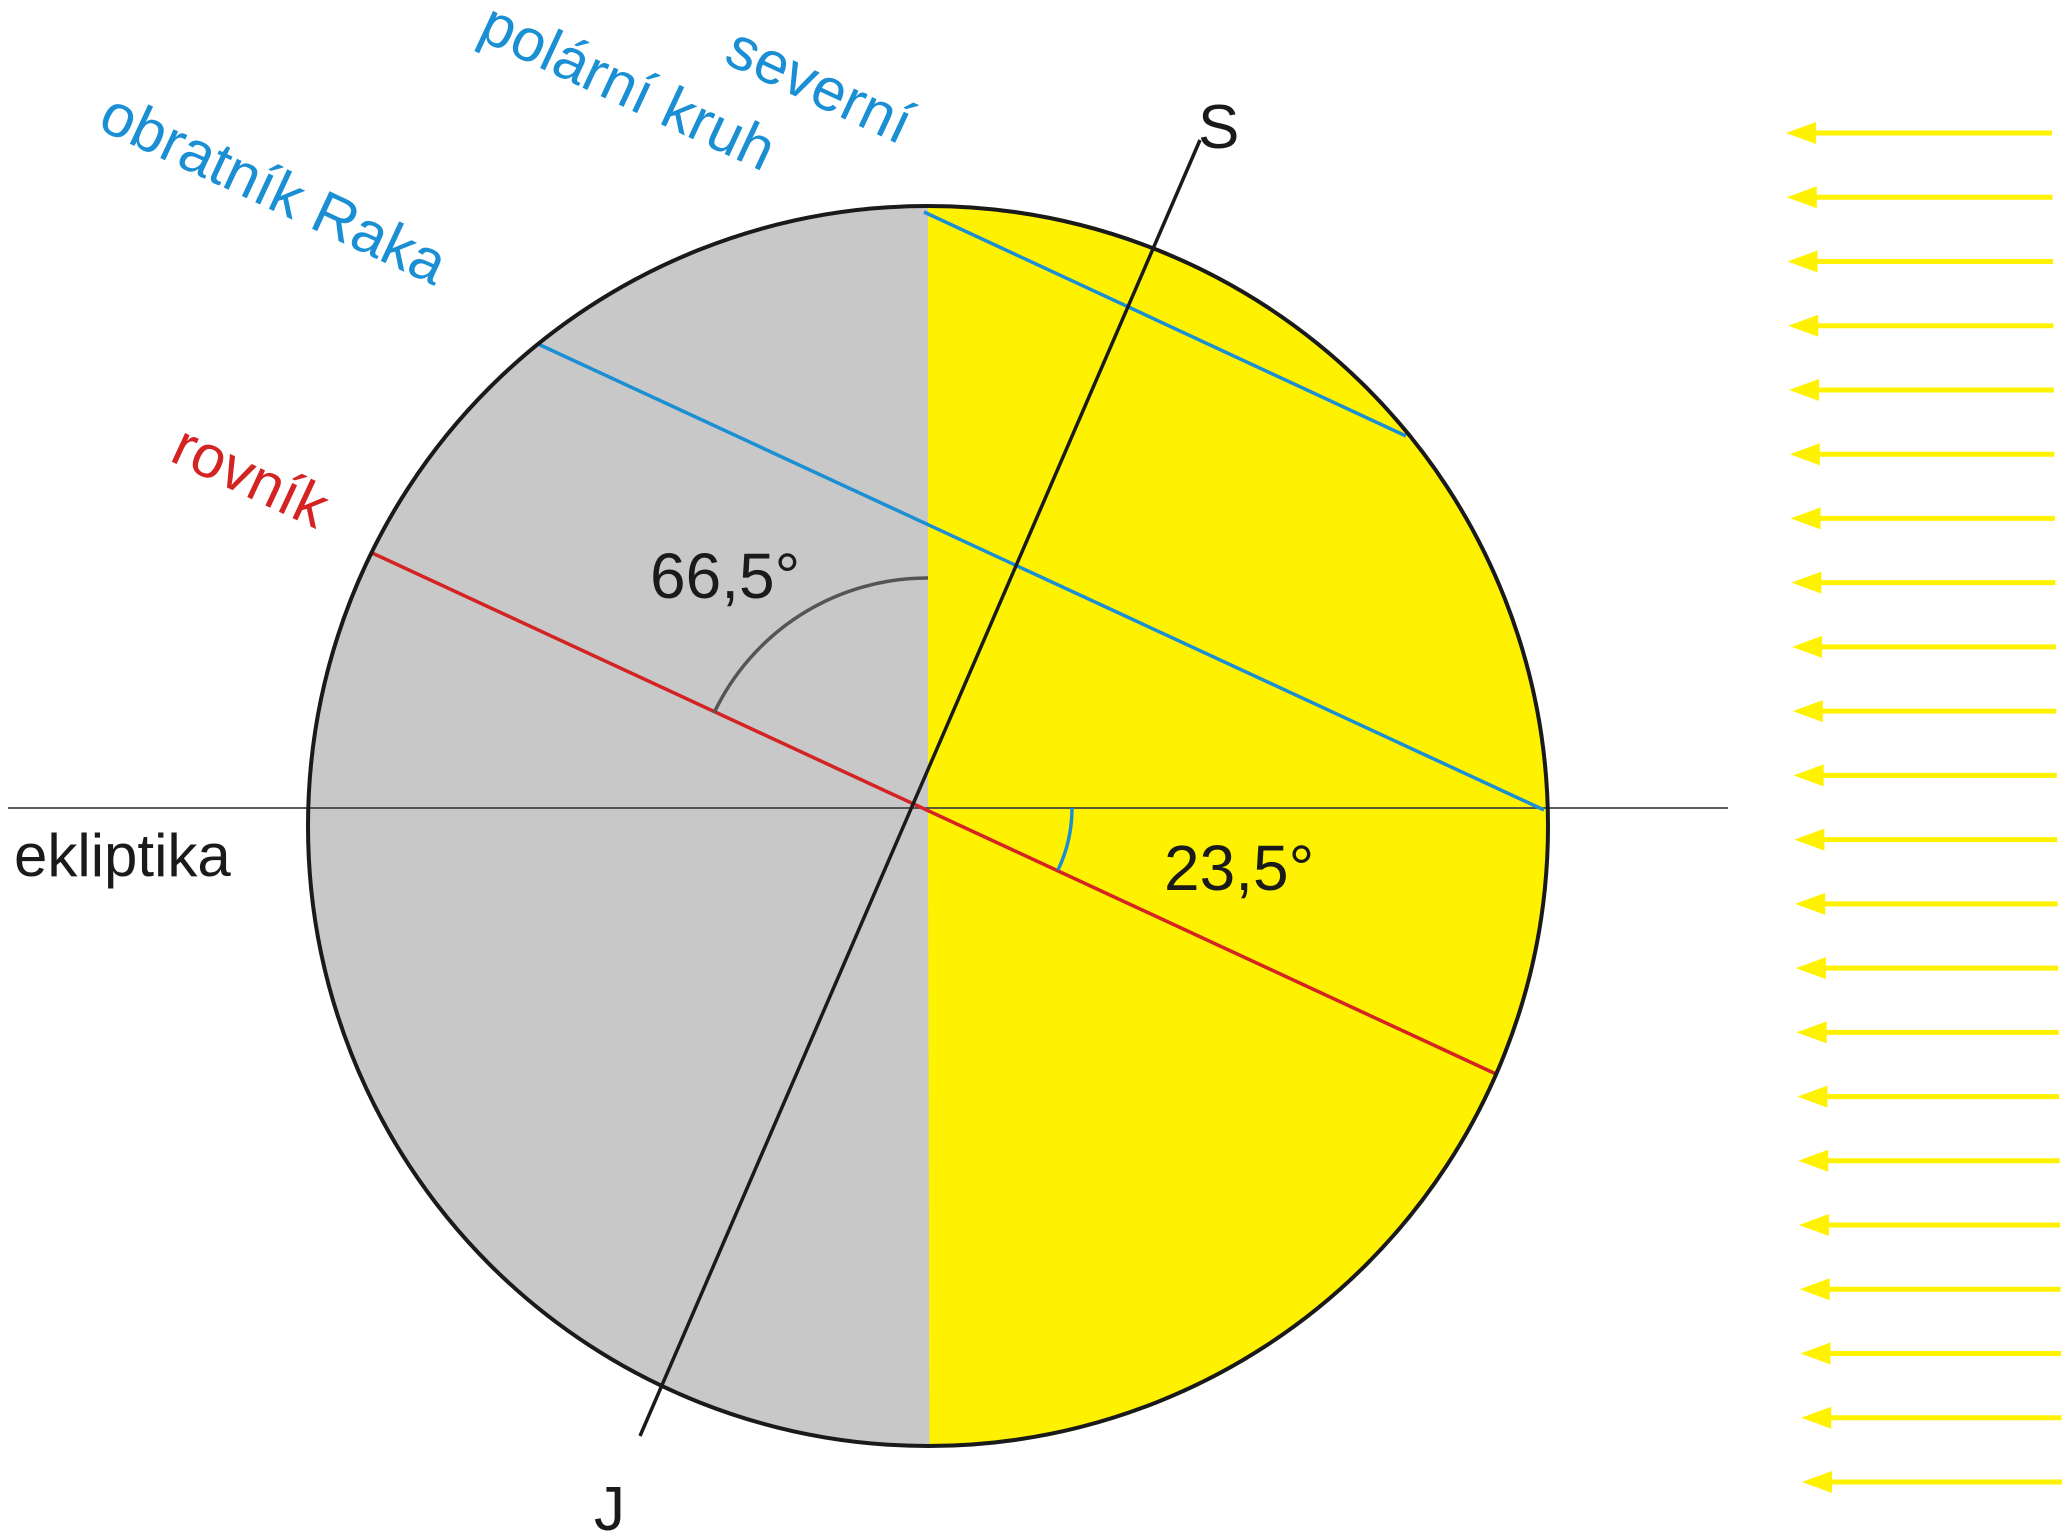  What do you see at coordinates (274, 188) in the screenshot?
I see `tropic-of-cancer-label: obratník Raka` at bounding box center [274, 188].